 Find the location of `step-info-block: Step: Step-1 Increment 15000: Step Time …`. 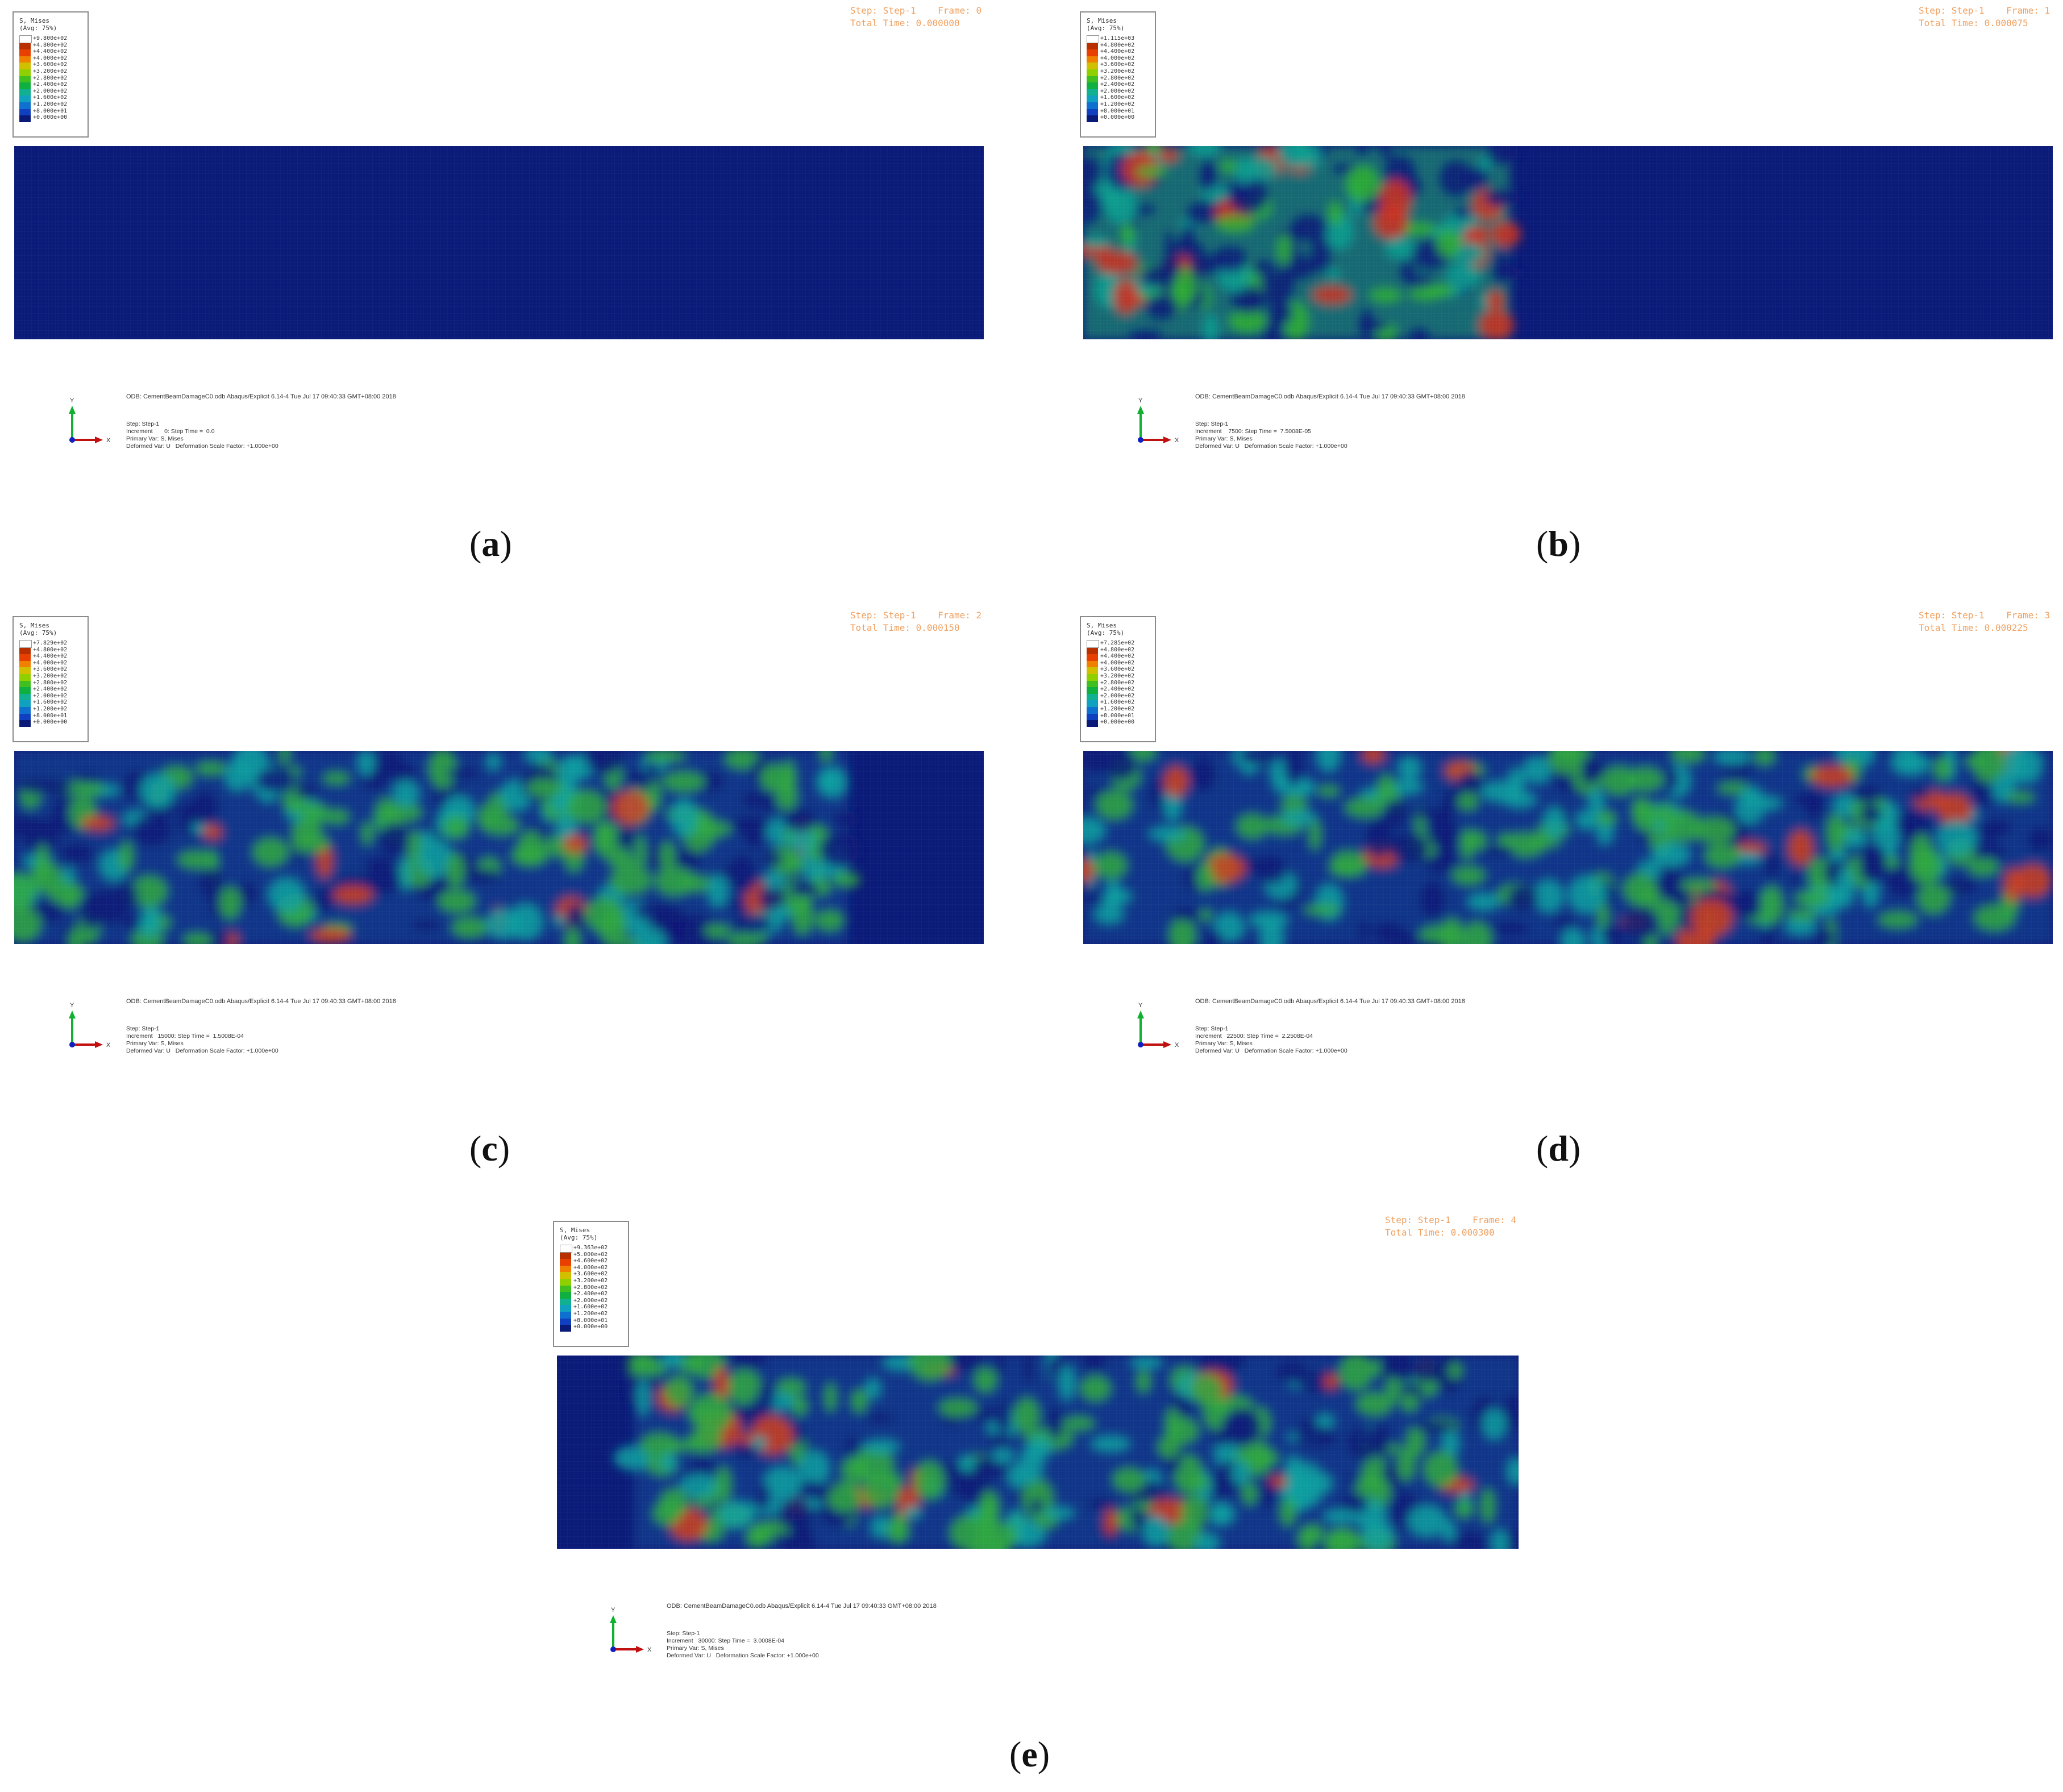

step-info-block: Step: Step-1 Increment 15000: Step Time … is located at coordinates (202, 1040).